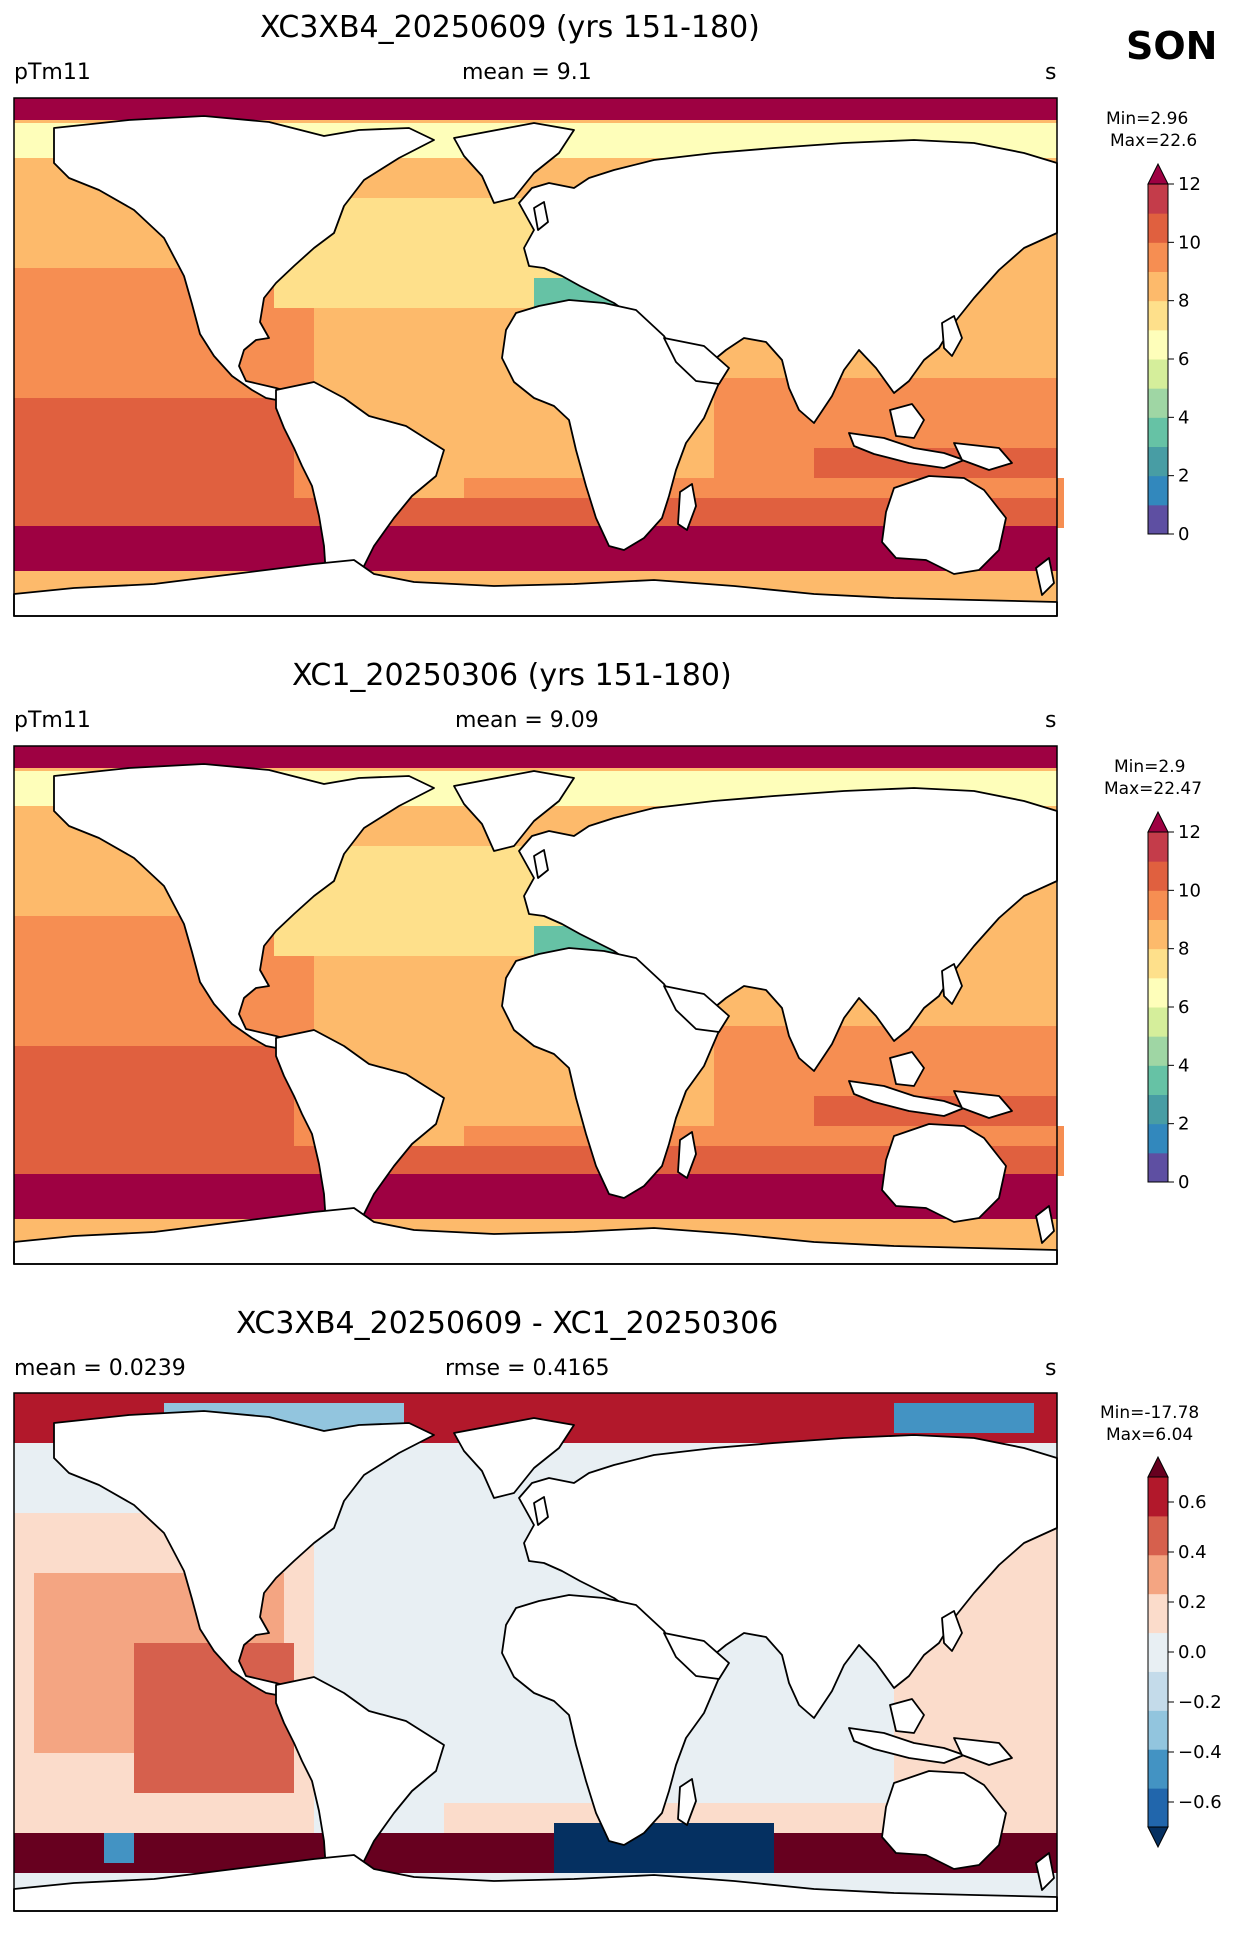 The height and width of the screenshot is (1939, 1257). I want to click on panel2-variable: pTm11, so click(52, 720).